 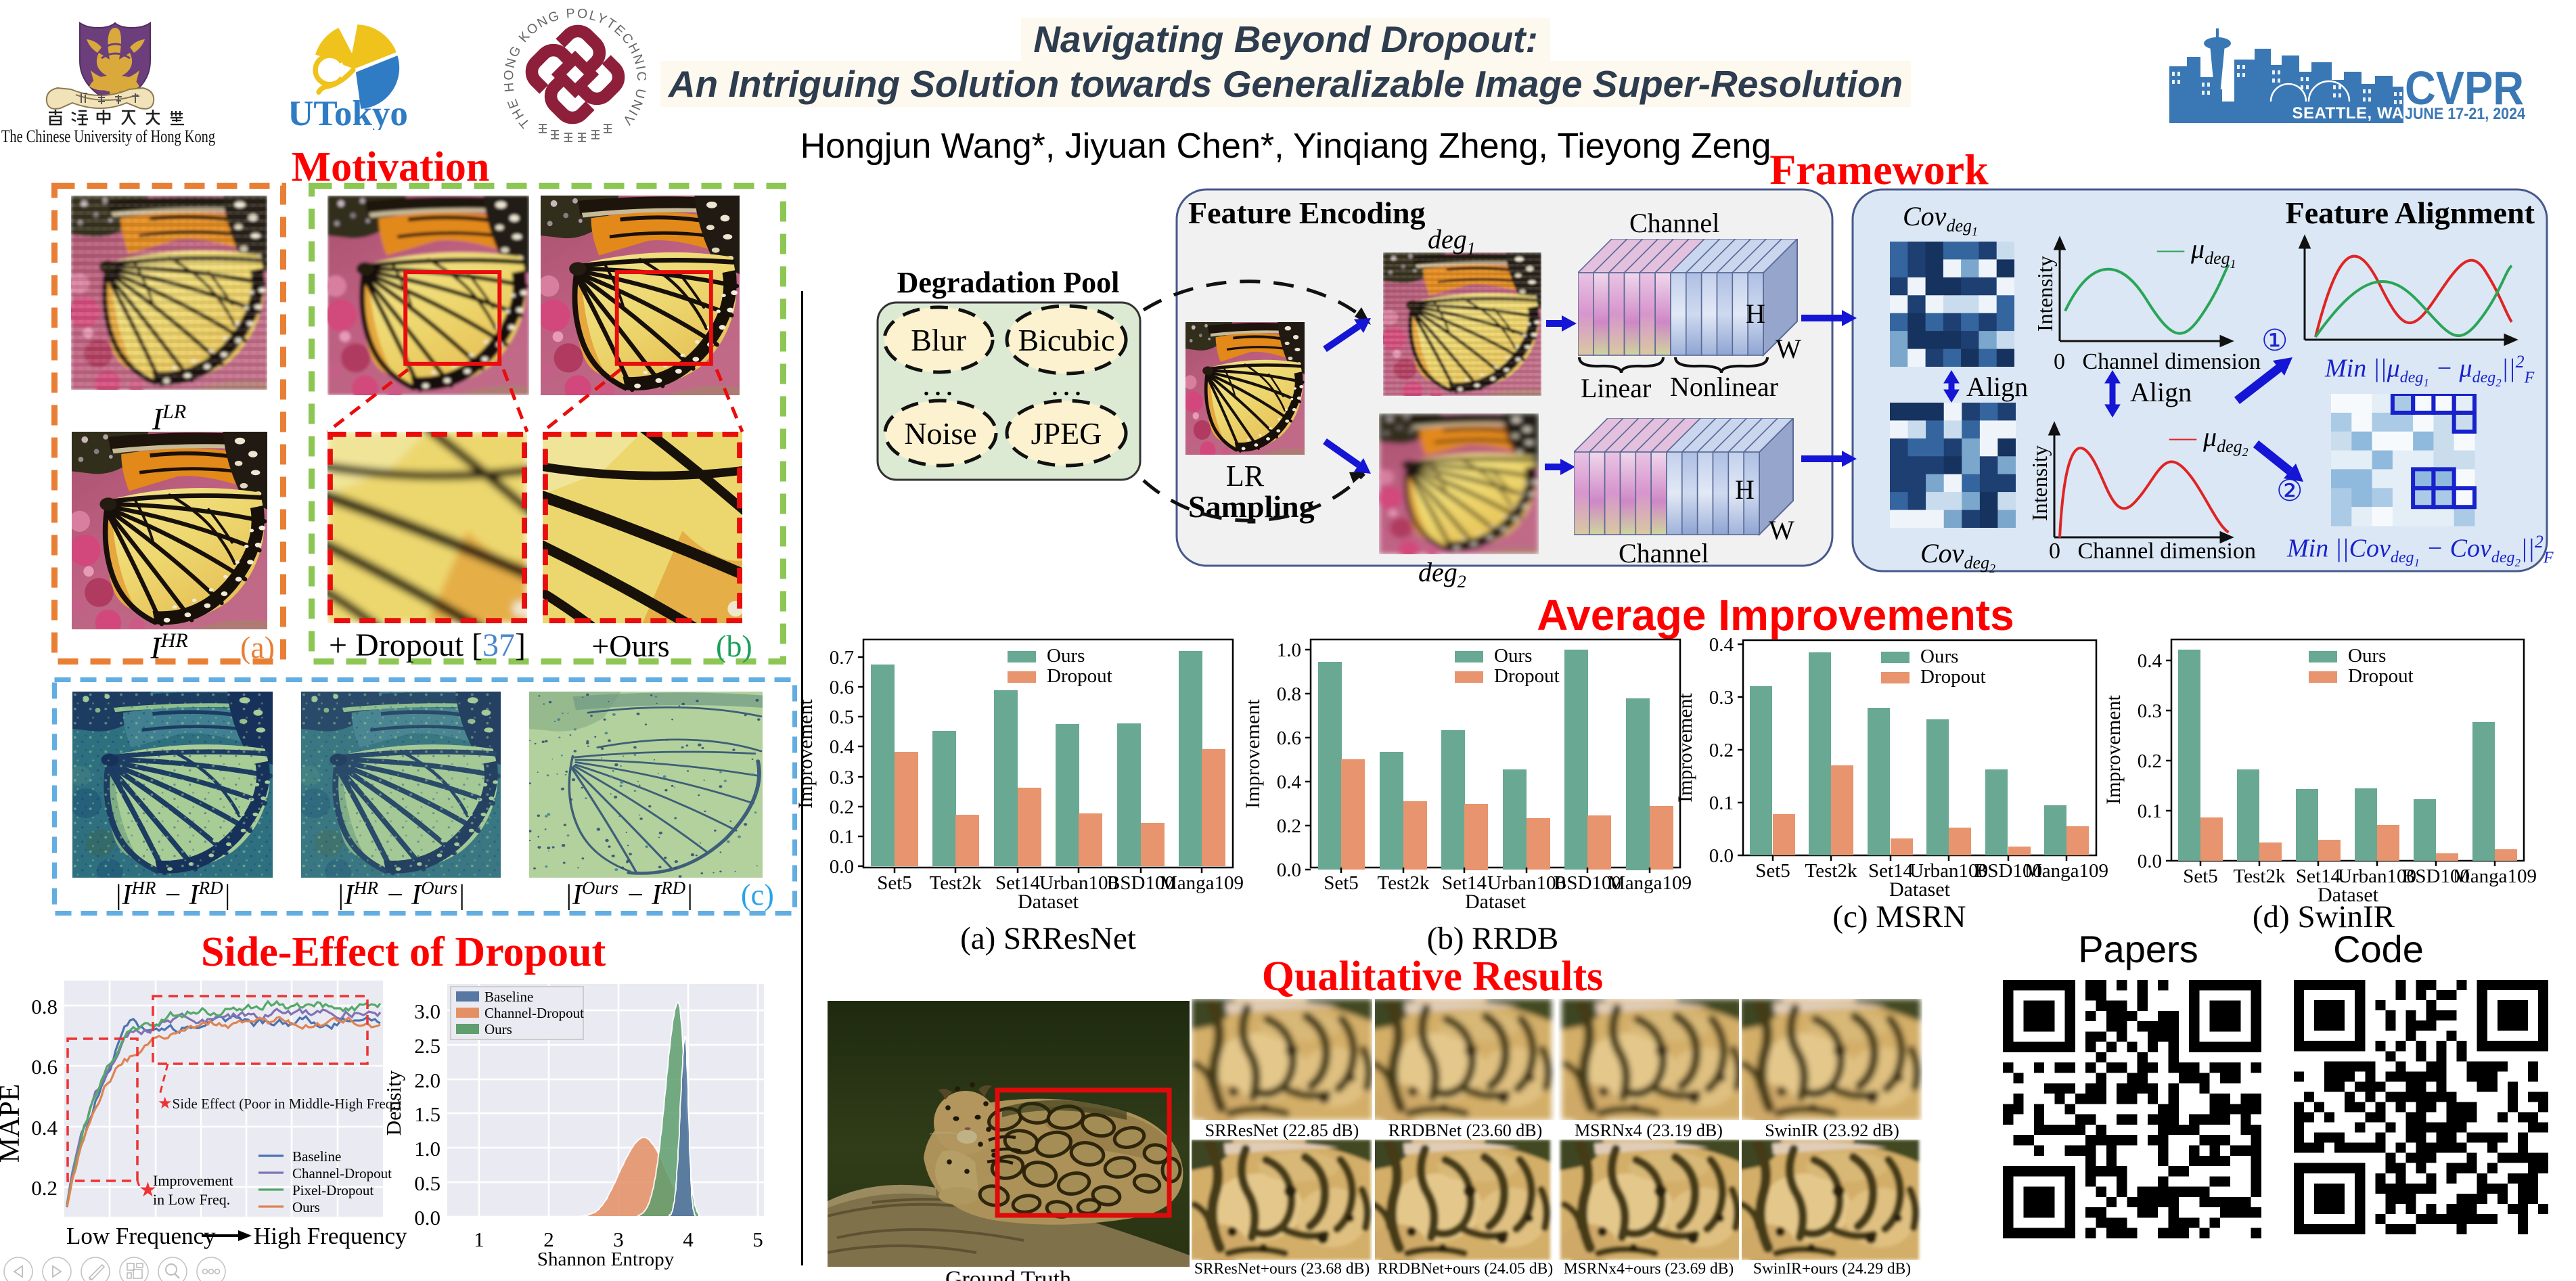 What do you see at coordinates (333, 1190) in the screenshot?
I see `svg-text: Pixel-Dropout` at bounding box center [333, 1190].